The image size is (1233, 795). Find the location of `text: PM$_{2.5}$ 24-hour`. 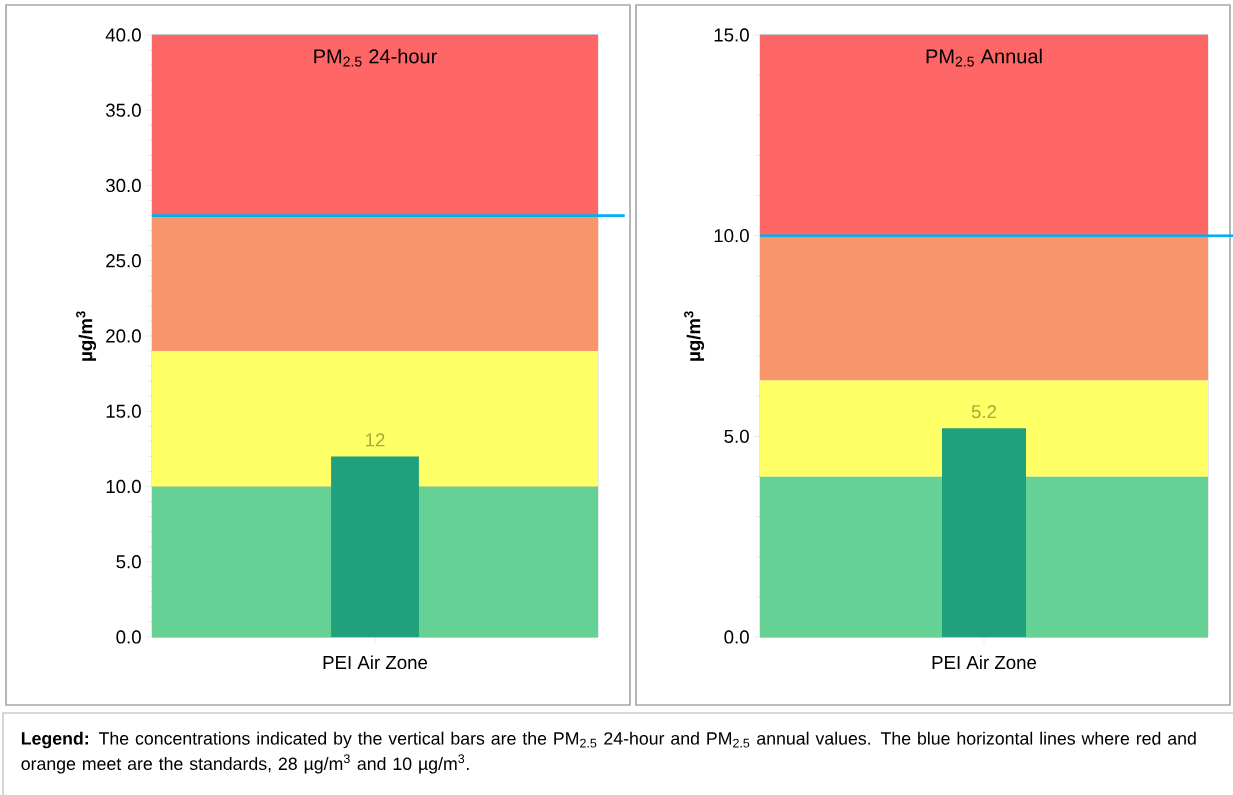

text: PM$_{2.5}$ 24-hour is located at coordinates (375, 57).